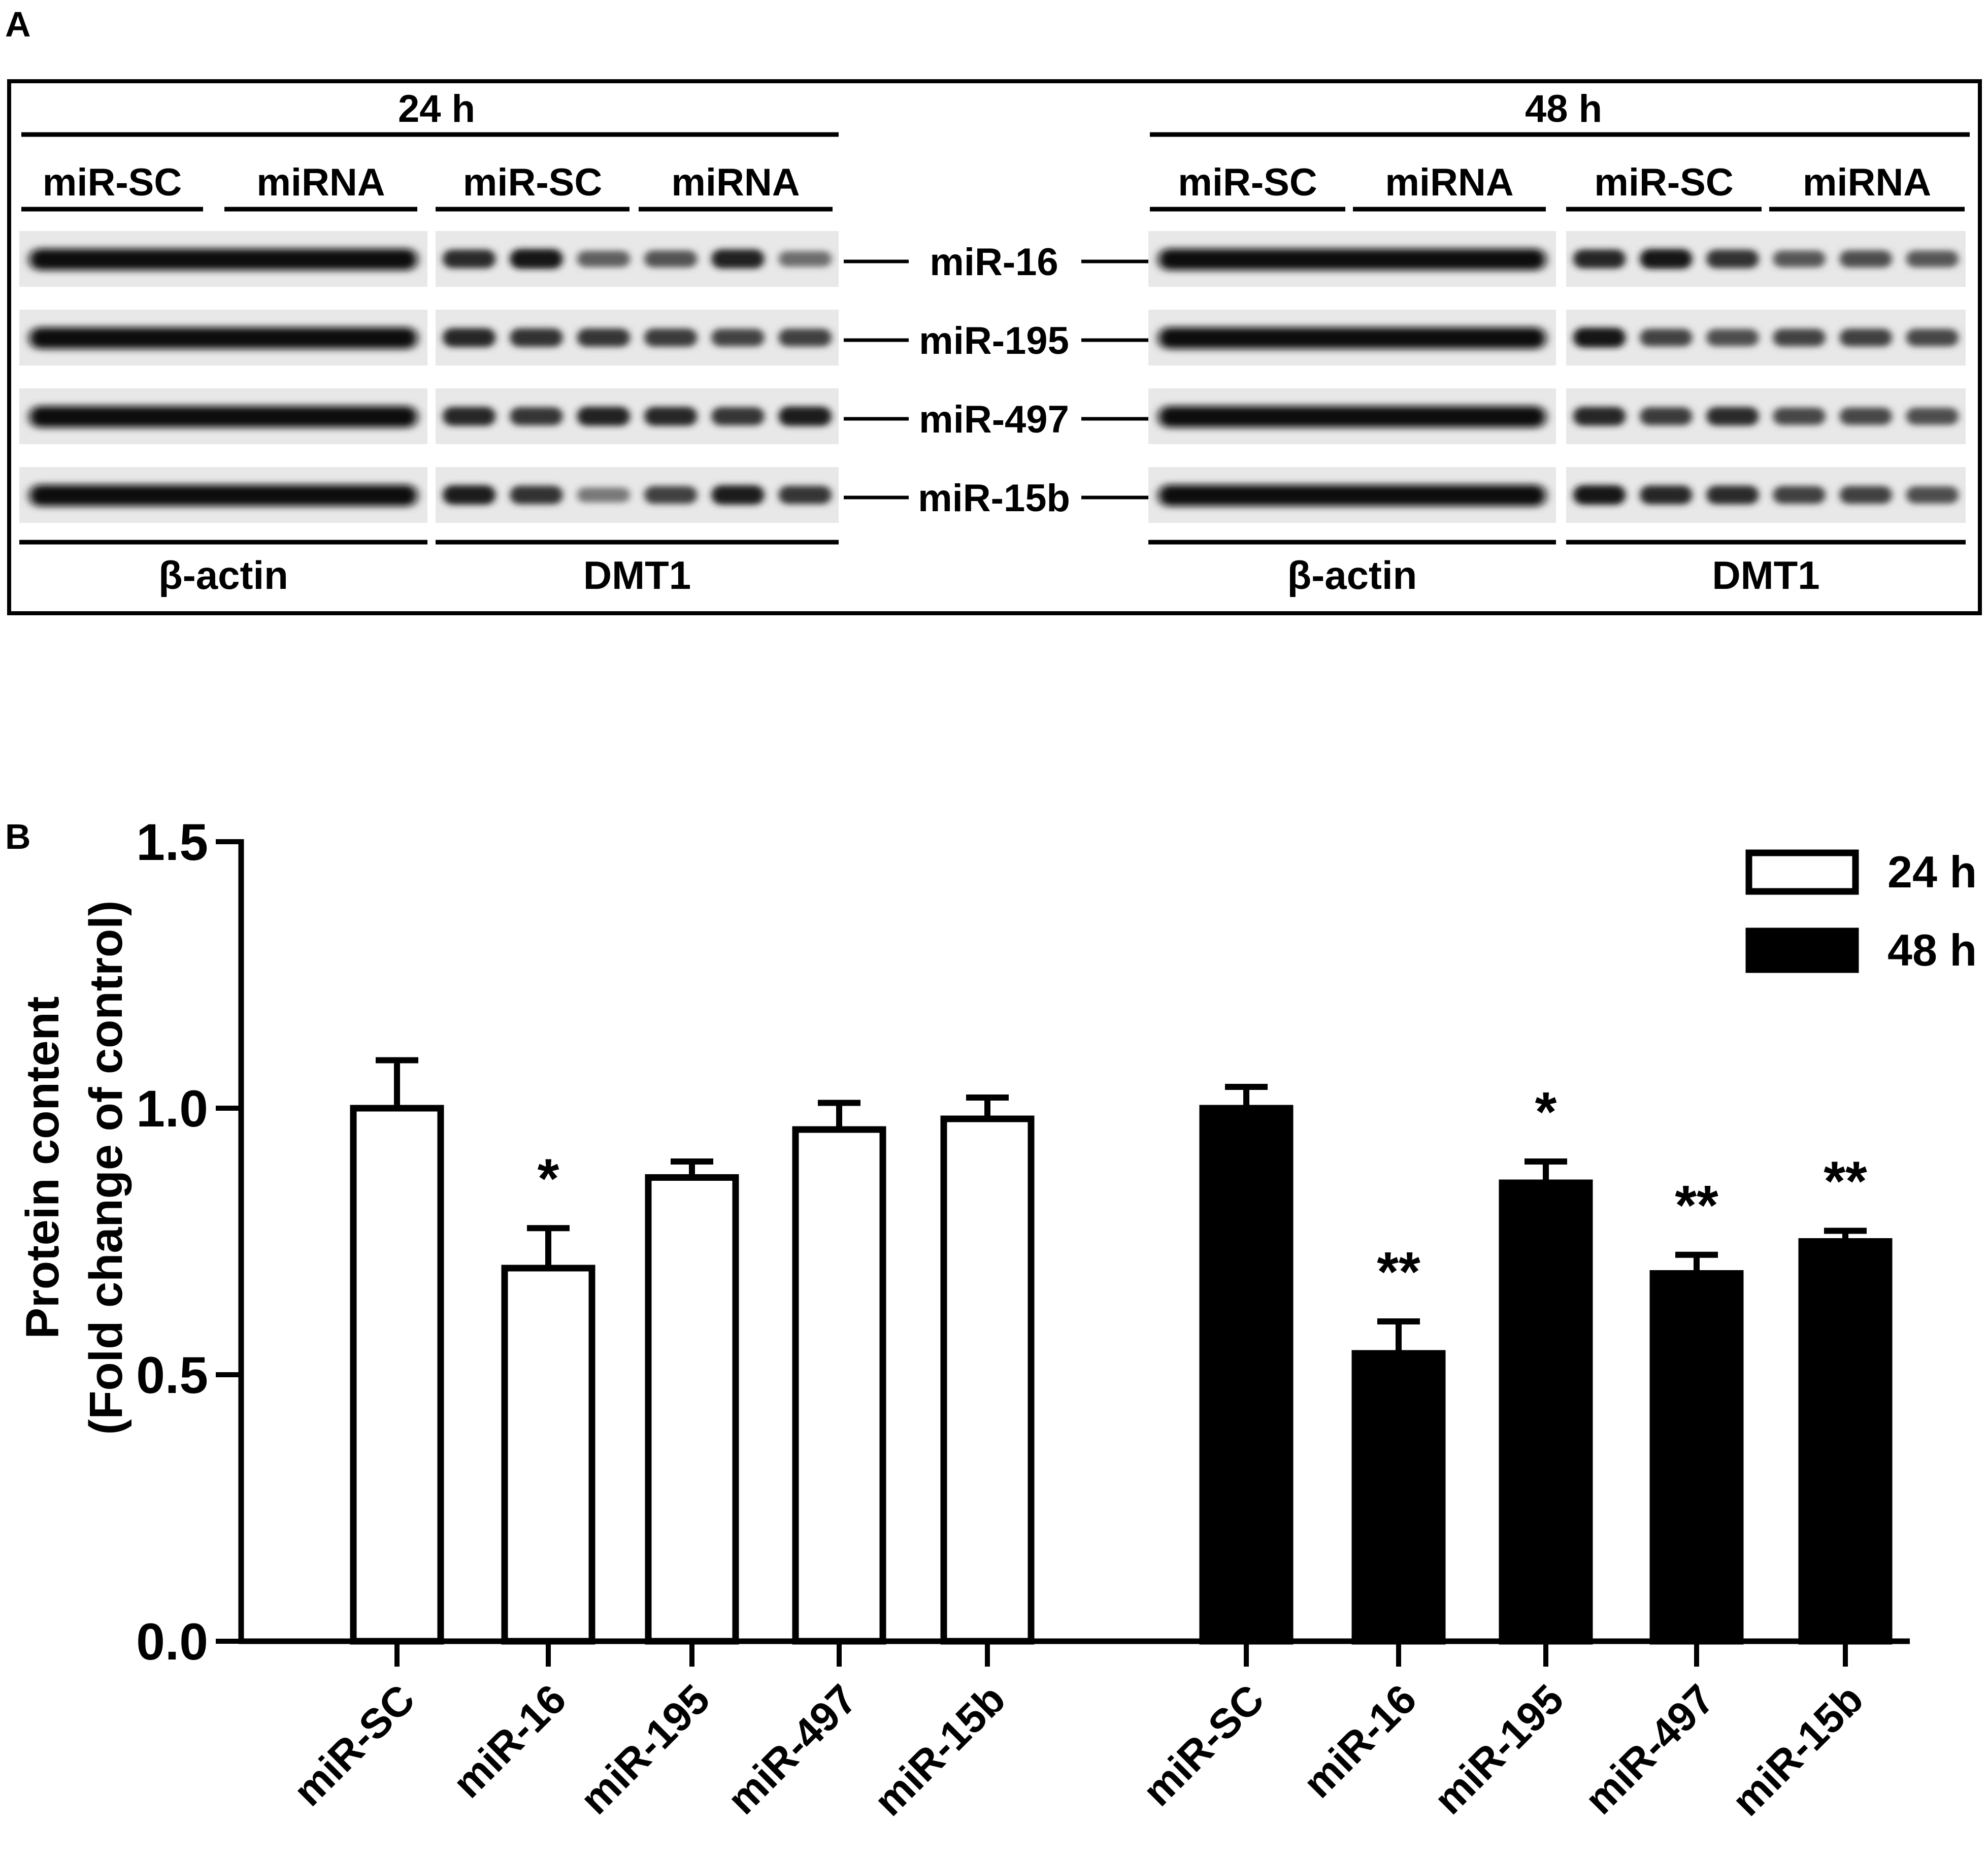 The height and width of the screenshot is (1858, 1988). What do you see at coordinates (106, 1168) in the screenshot?
I see `y-axis-label-secondary: (Fold change of control)` at bounding box center [106, 1168].